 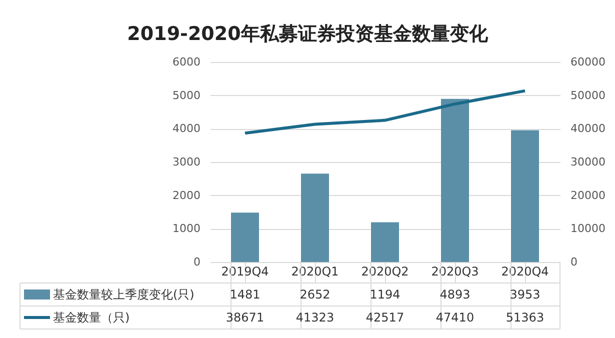 I want to click on y-tick-label: 6000, so click(x=186, y=62).